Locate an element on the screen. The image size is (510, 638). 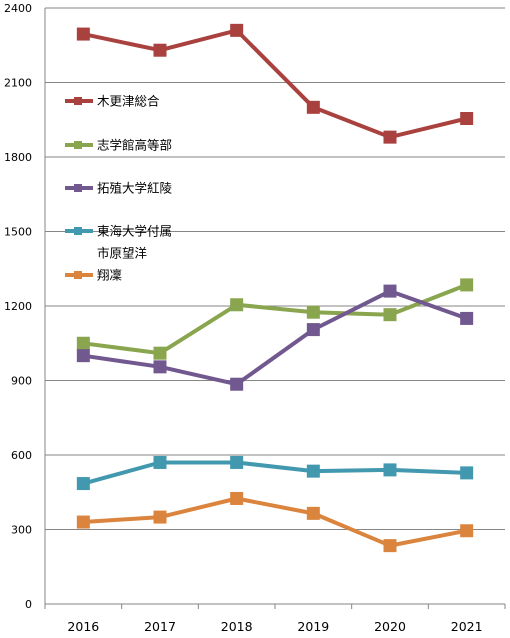
legend-label-line: 東海大学付属 is located at coordinates (134, 231).